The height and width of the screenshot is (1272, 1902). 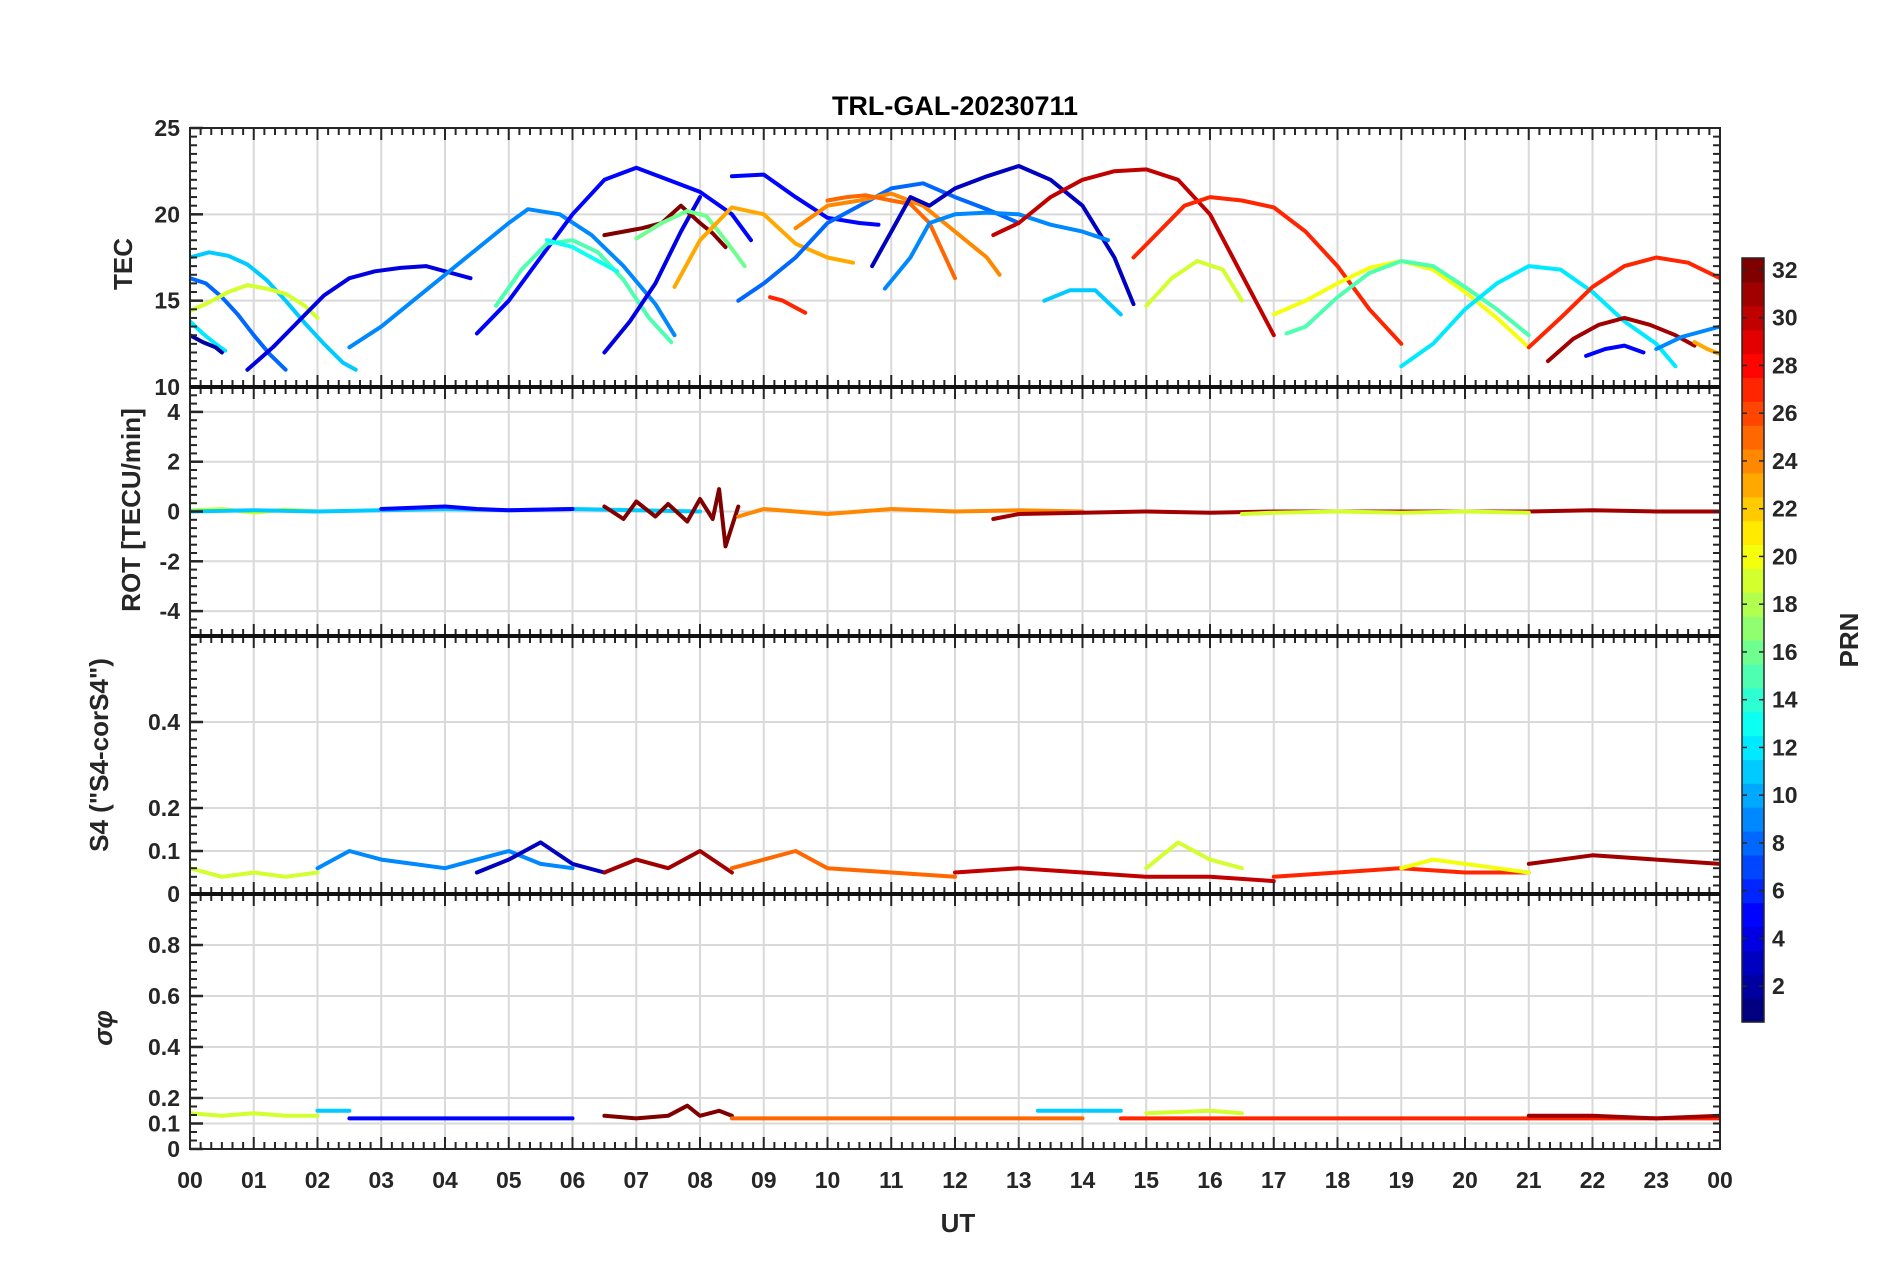 What do you see at coordinates (173, 462) in the screenshot?
I see `rot-y-tick-label: 2` at bounding box center [173, 462].